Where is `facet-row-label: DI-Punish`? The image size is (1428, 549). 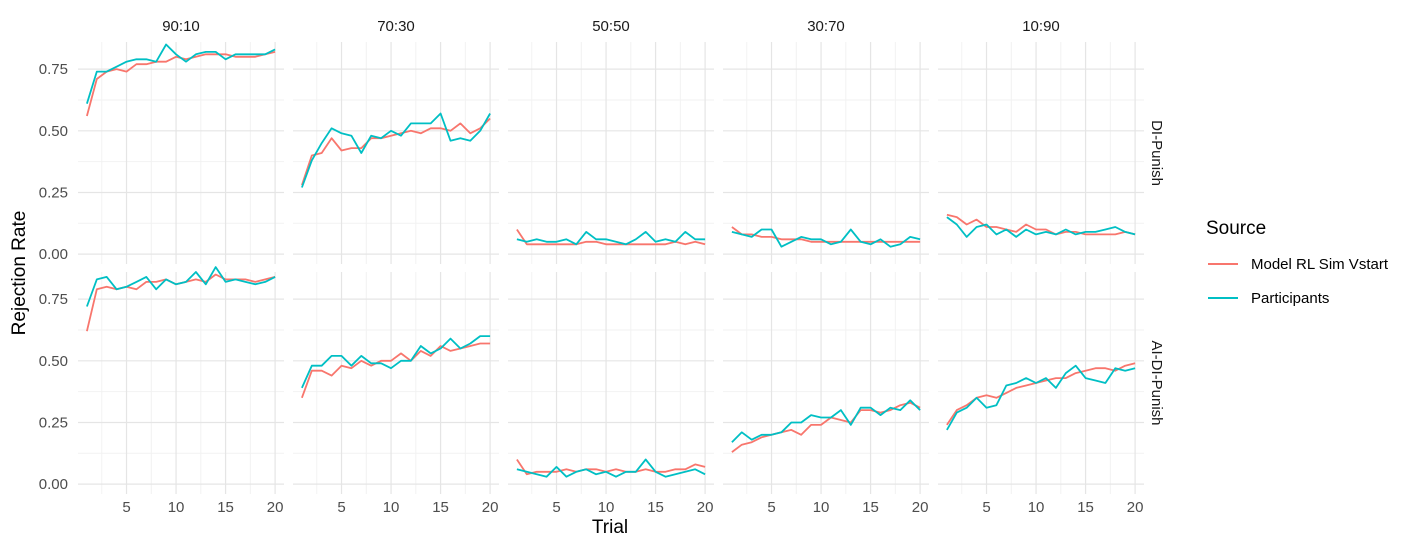
facet-row-label: DI-Punish is located at coordinates (1156, 153).